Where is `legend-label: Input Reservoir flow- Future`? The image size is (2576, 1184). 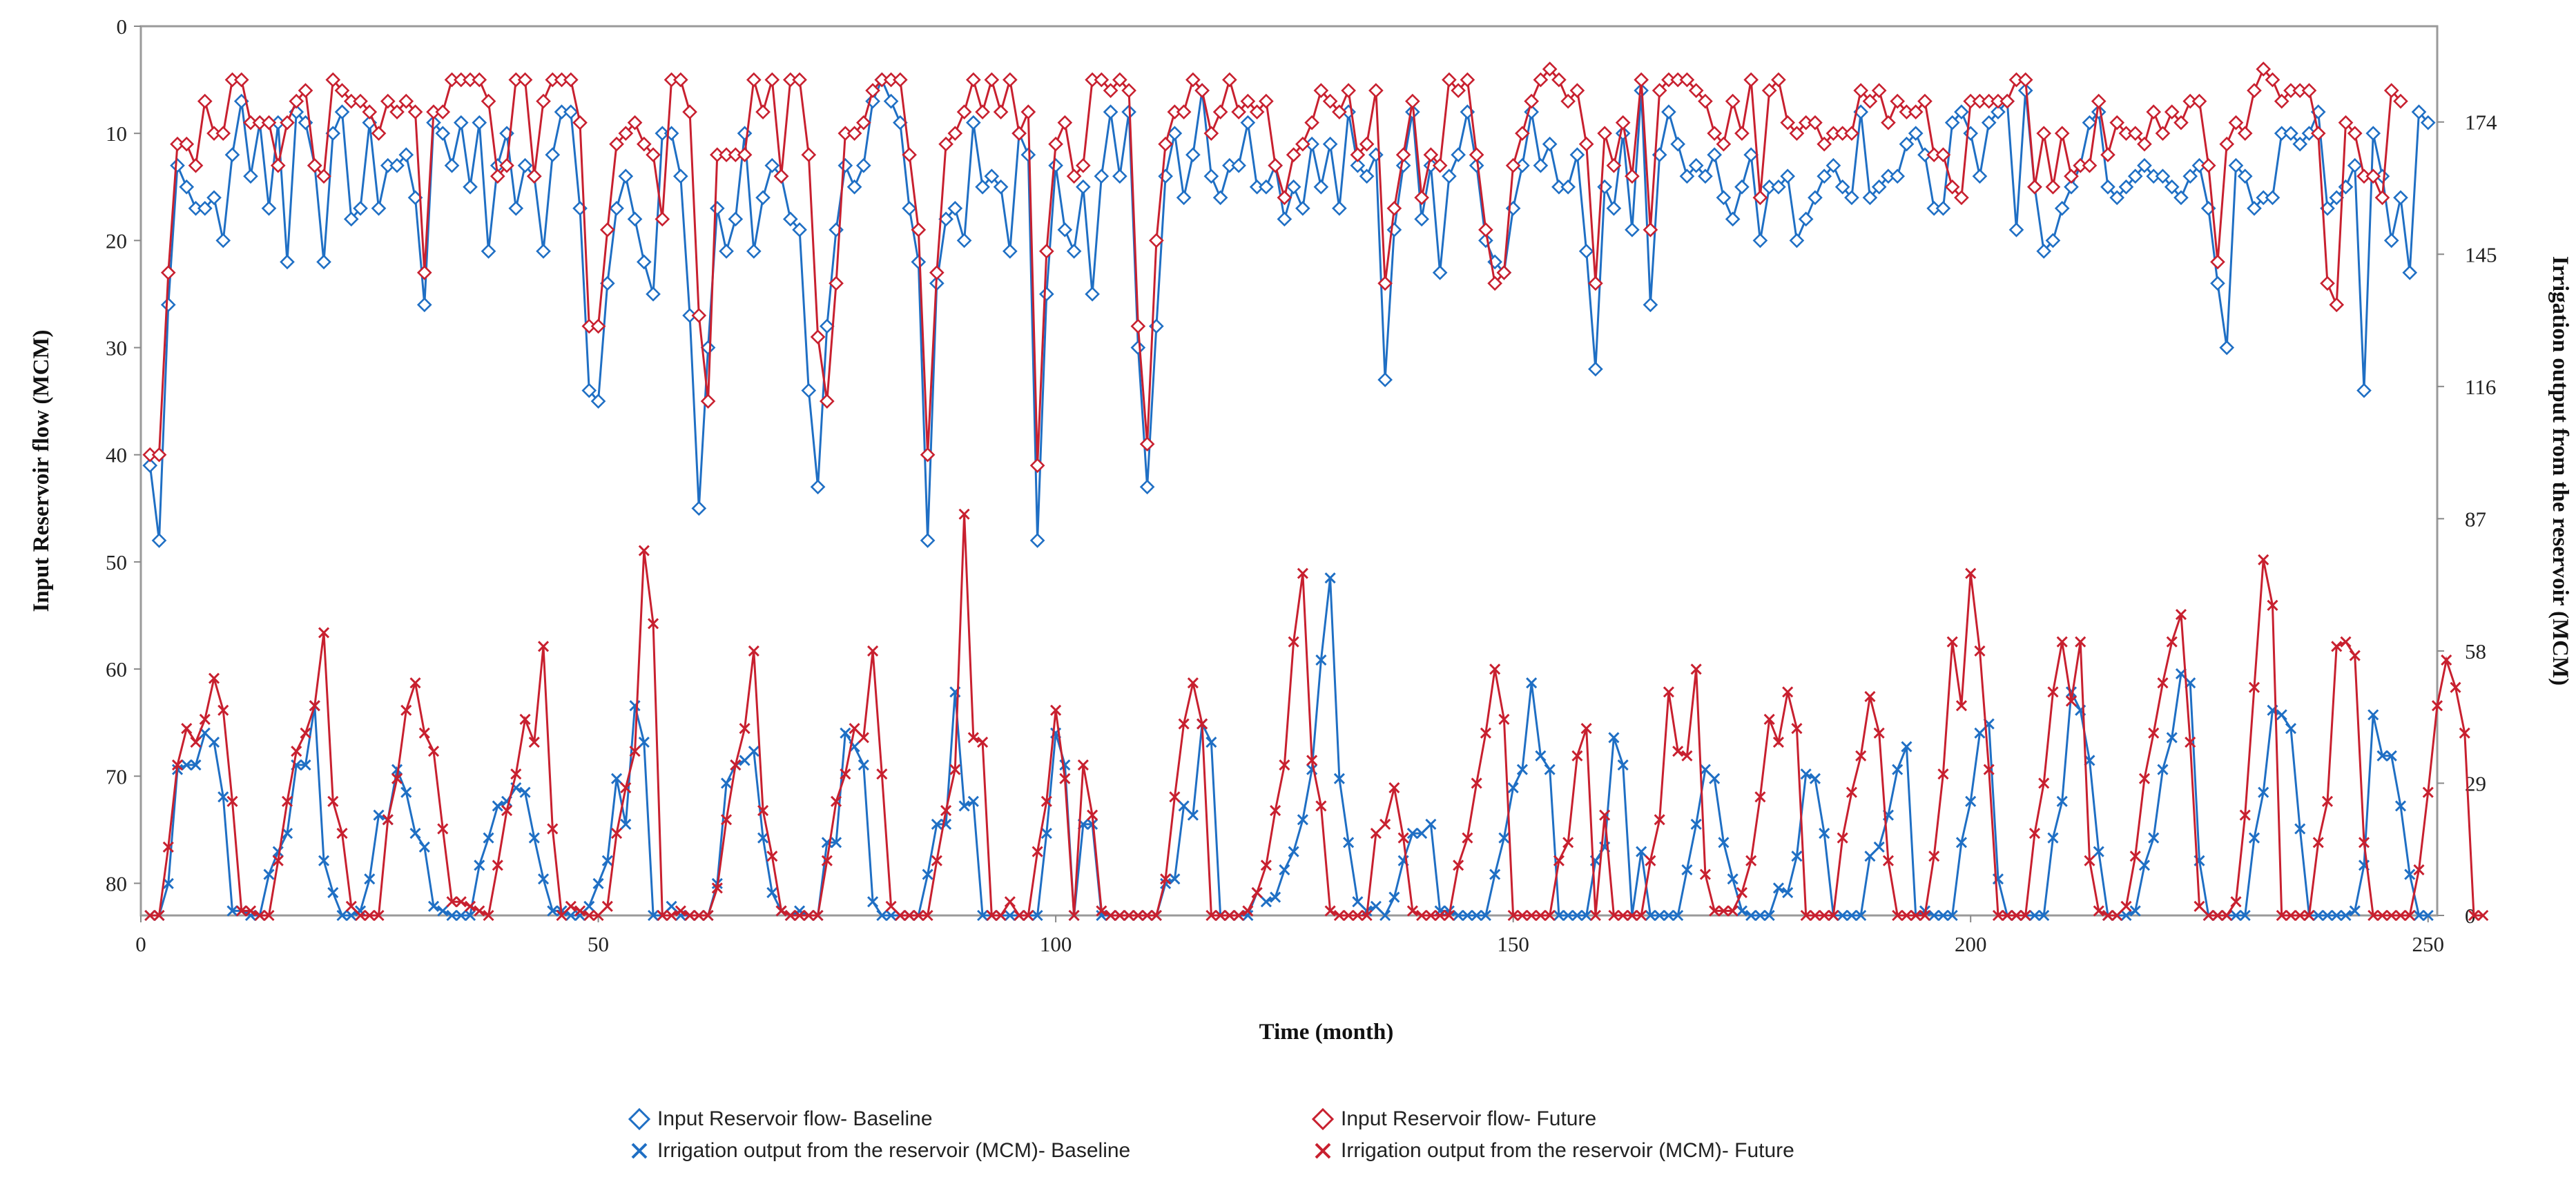
legend-label: Input Reservoir flow- Future is located at coordinates (1469, 1118).